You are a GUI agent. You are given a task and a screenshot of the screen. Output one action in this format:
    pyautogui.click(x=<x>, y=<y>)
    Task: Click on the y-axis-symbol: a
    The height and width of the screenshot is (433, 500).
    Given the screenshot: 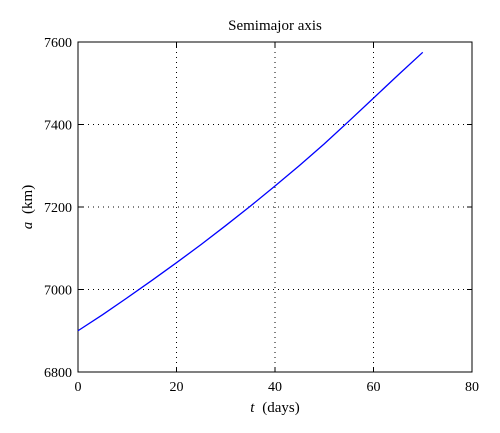 What is the action you would take?
    pyautogui.click(x=28, y=226)
    